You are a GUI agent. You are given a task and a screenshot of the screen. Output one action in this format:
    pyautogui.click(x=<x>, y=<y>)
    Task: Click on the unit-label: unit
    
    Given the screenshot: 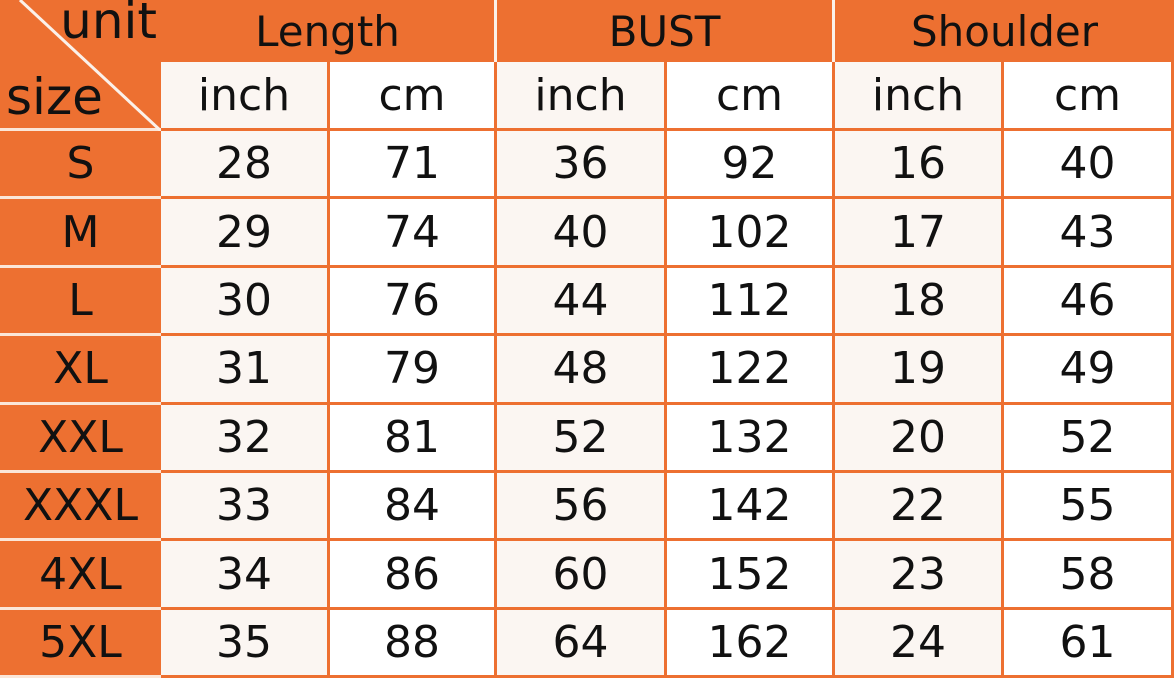 What is the action you would take?
    pyautogui.click(x=108, y=25)
    